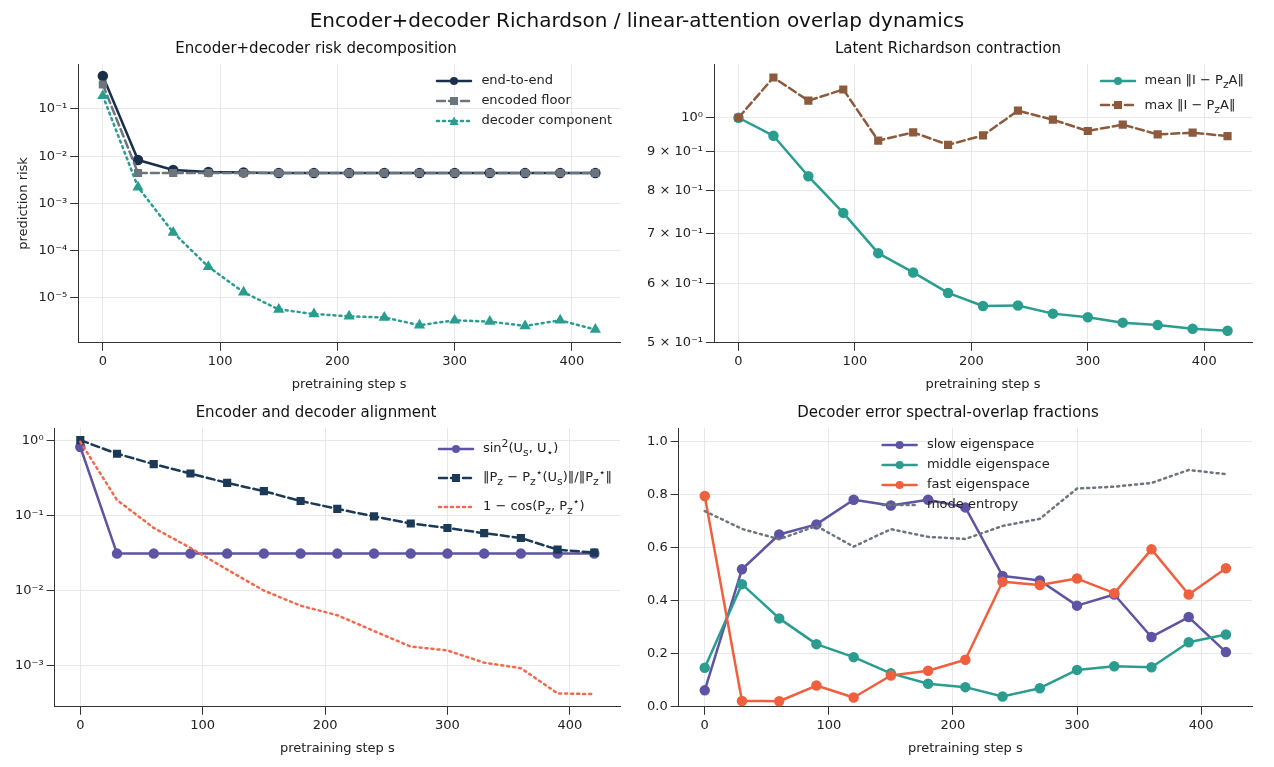 The height and width of the screenshot is (767, 1274). Describe the element at coordinates (675, 232) in the screenshot. I see `y-tick-label: 7 × 10⁻¹` at that location.